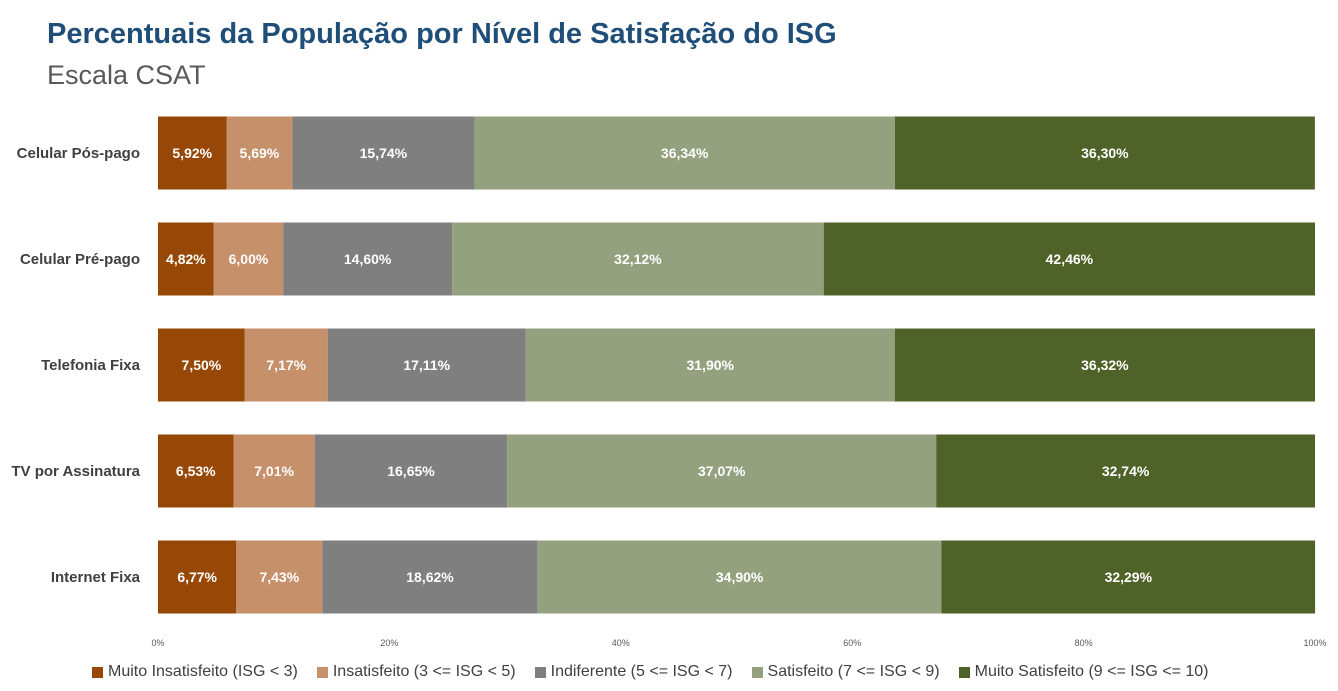  What do you see at coordinates (96, 577) in the screenshot?
I see `category-label: Internet Fixa` at bounding box center [96, 577].